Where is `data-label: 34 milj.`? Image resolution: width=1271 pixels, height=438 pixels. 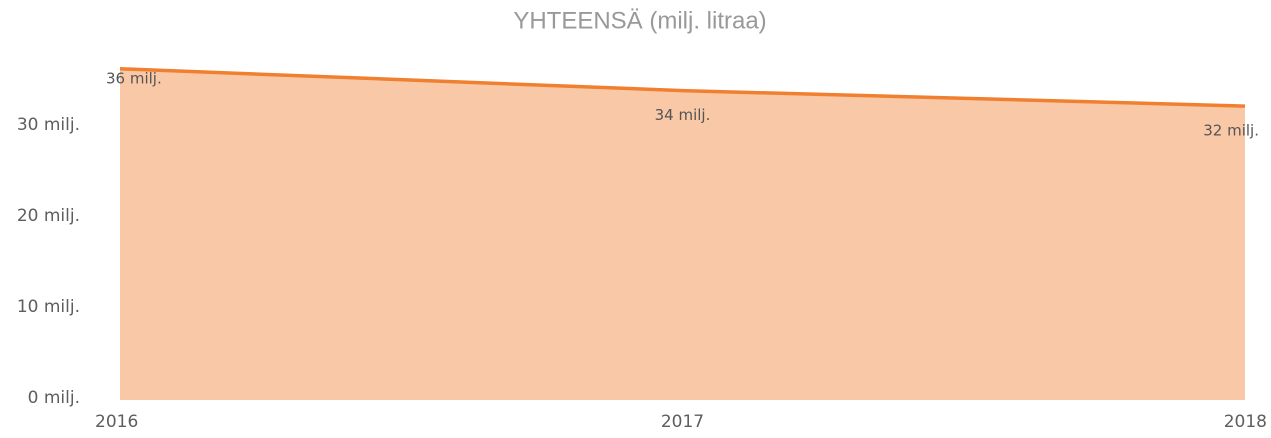 data-label: 34 milj. is located at coordinates (683, 115).